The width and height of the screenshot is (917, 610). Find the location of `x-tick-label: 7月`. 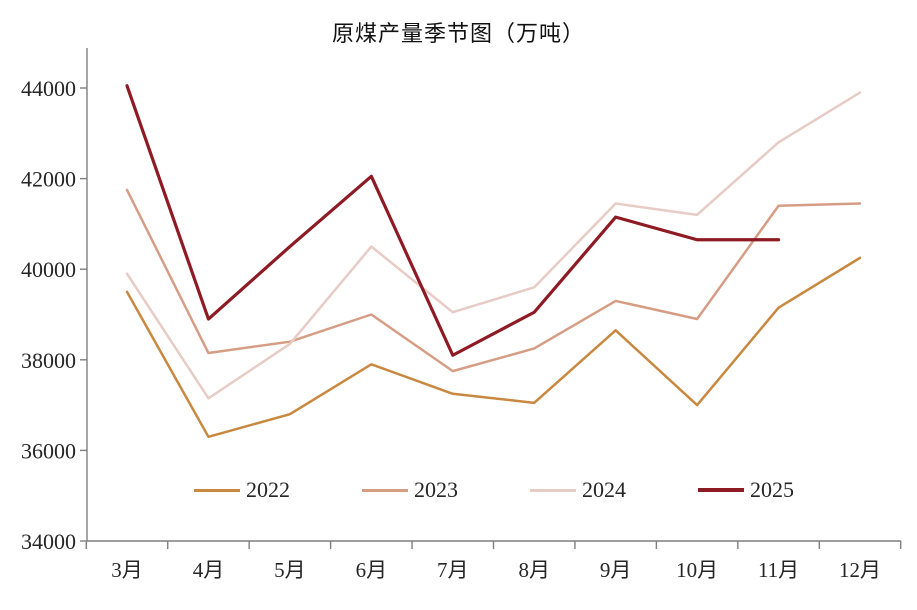

x-tick-label: 7月 is located at coordinates (453, 570).